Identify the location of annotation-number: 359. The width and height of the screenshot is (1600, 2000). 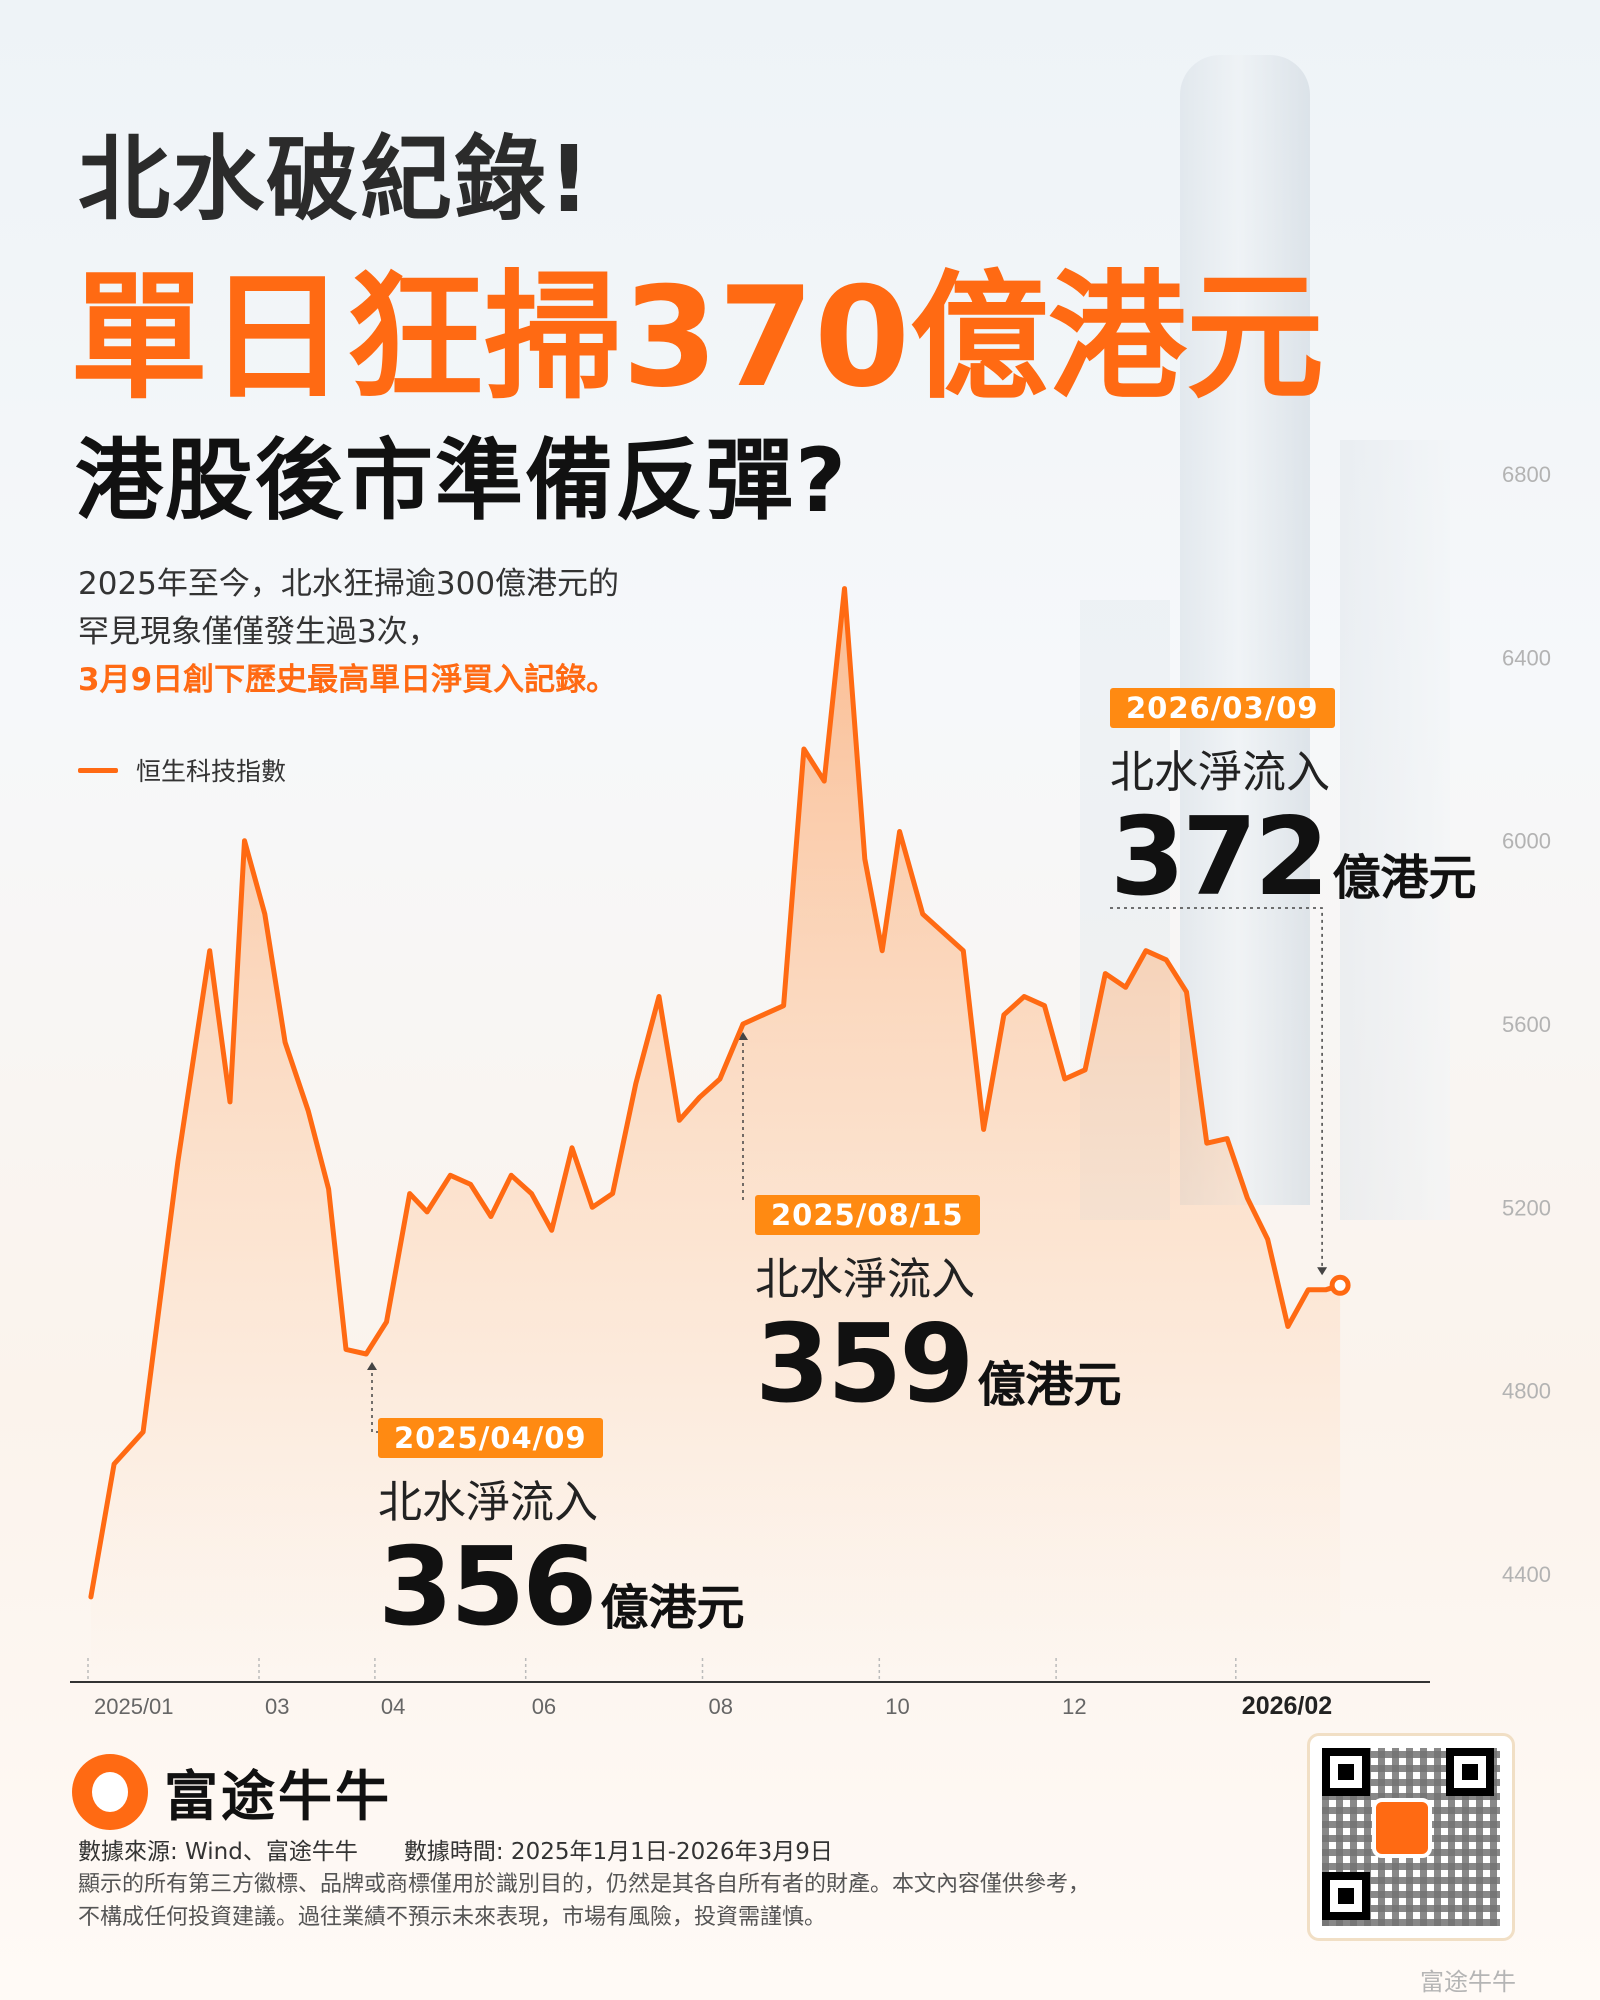
(864, 1364).